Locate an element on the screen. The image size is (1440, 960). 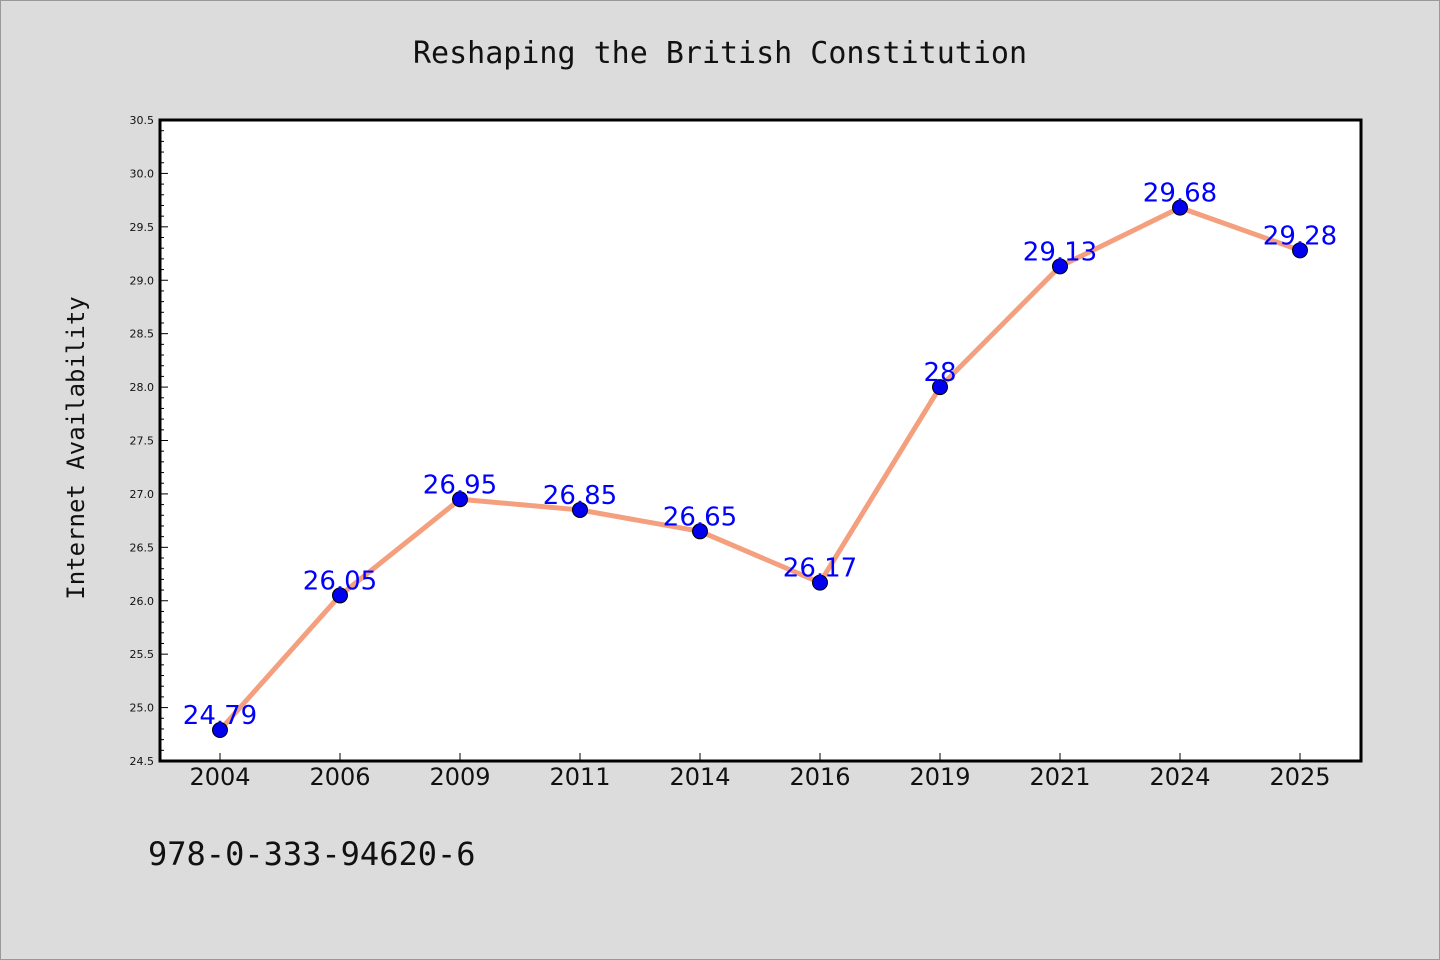
data-label: 26.95 is located at coordinates (460, 485).